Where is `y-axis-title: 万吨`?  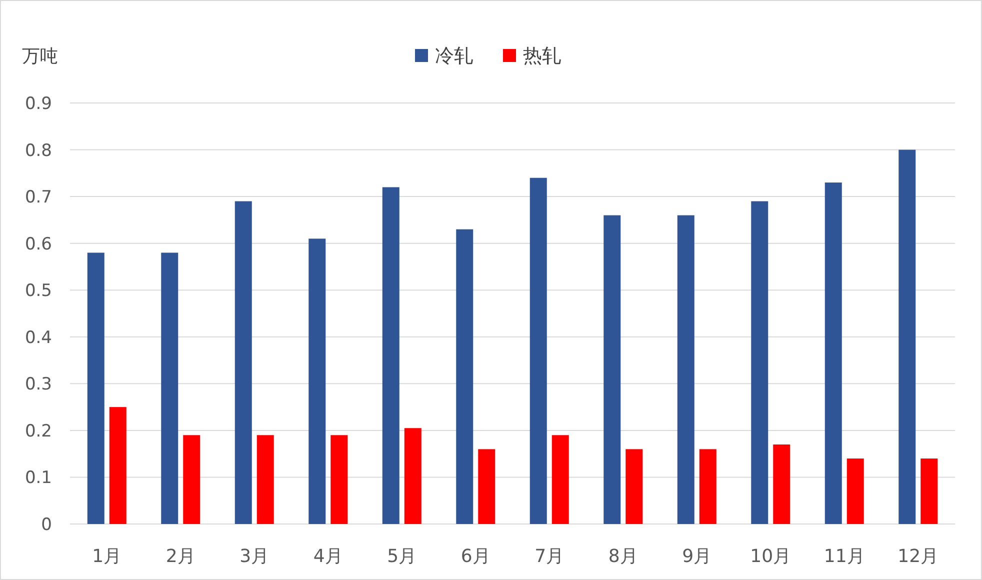 y-axis-title: 万吨 is located at coordinates (40, 56).